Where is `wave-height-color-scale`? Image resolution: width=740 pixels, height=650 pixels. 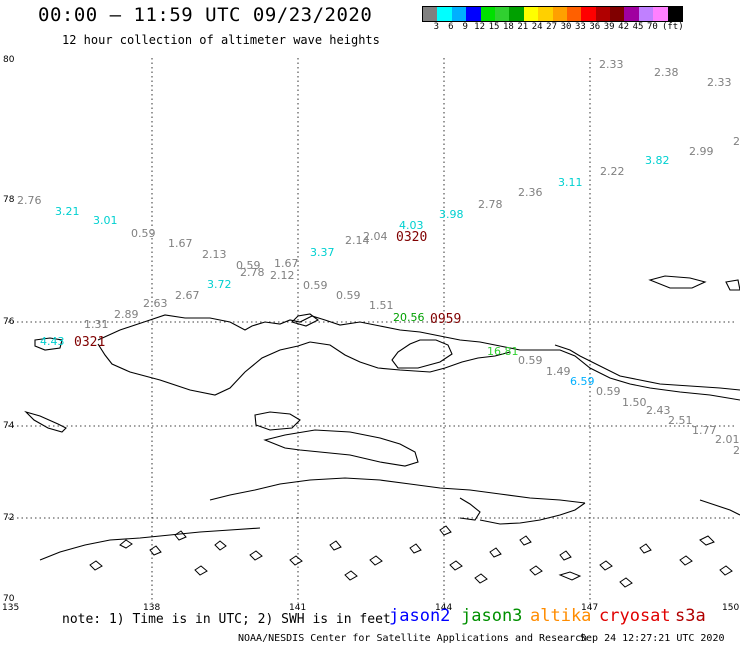 wave-height-color-scale is located at coordinates (553, 14).